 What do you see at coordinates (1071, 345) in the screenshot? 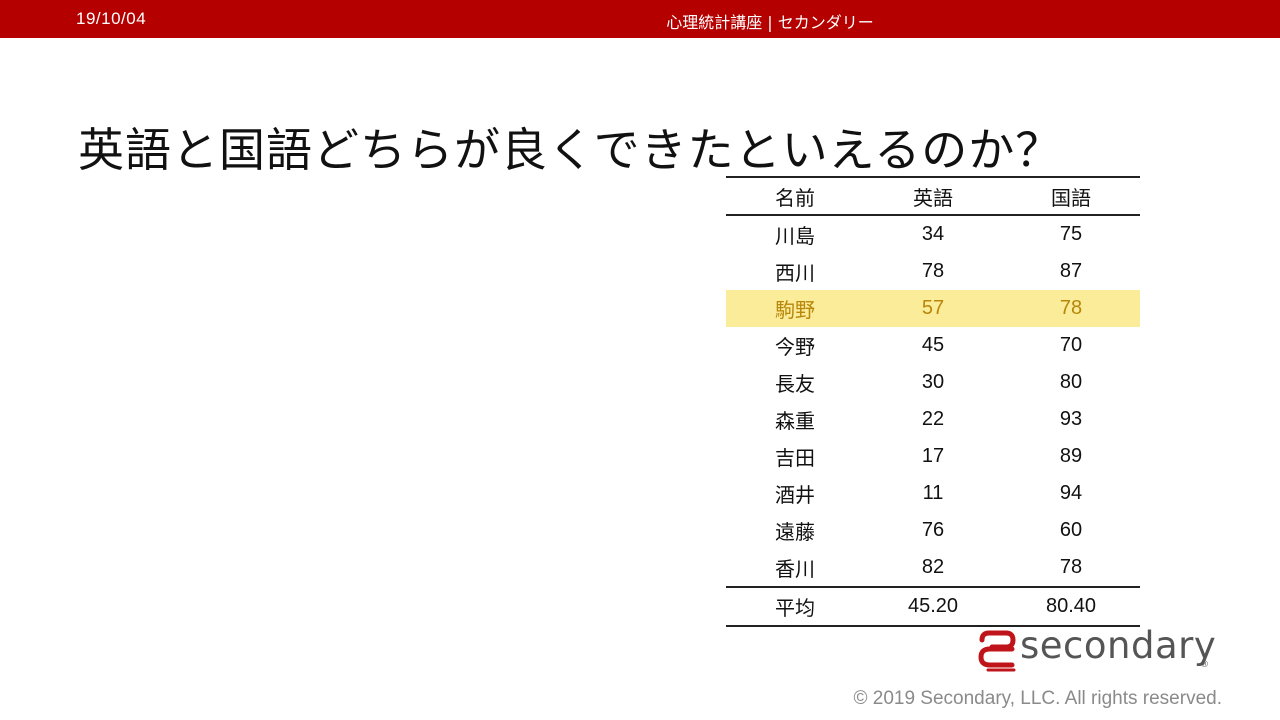
I see `cell-japanese: 70` at bounding box center [1071, 345].